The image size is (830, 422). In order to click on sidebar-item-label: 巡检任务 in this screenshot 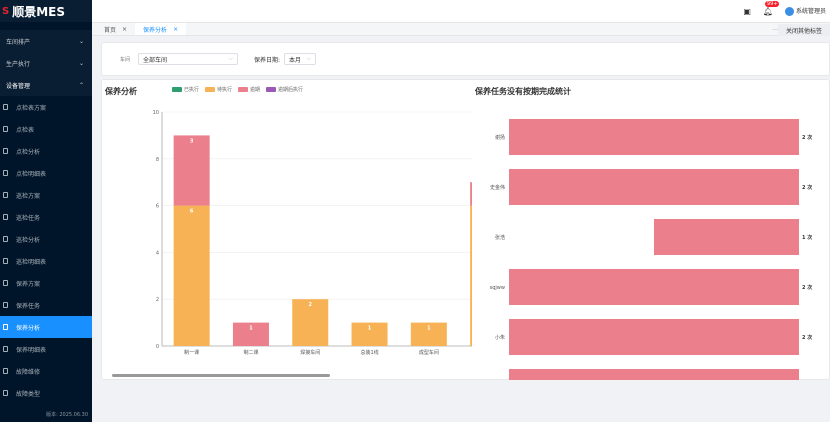, I will do `click(28, 218)`.